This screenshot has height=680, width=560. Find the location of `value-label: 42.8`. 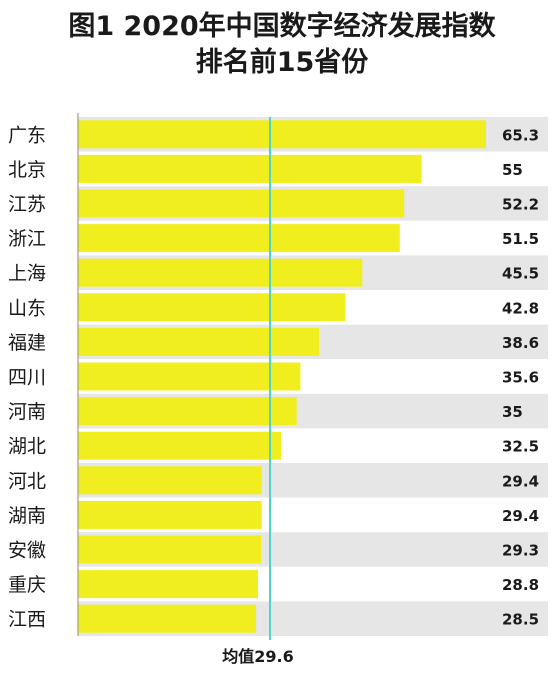

value-label: 42.8 is located at coordinates (520, 308).